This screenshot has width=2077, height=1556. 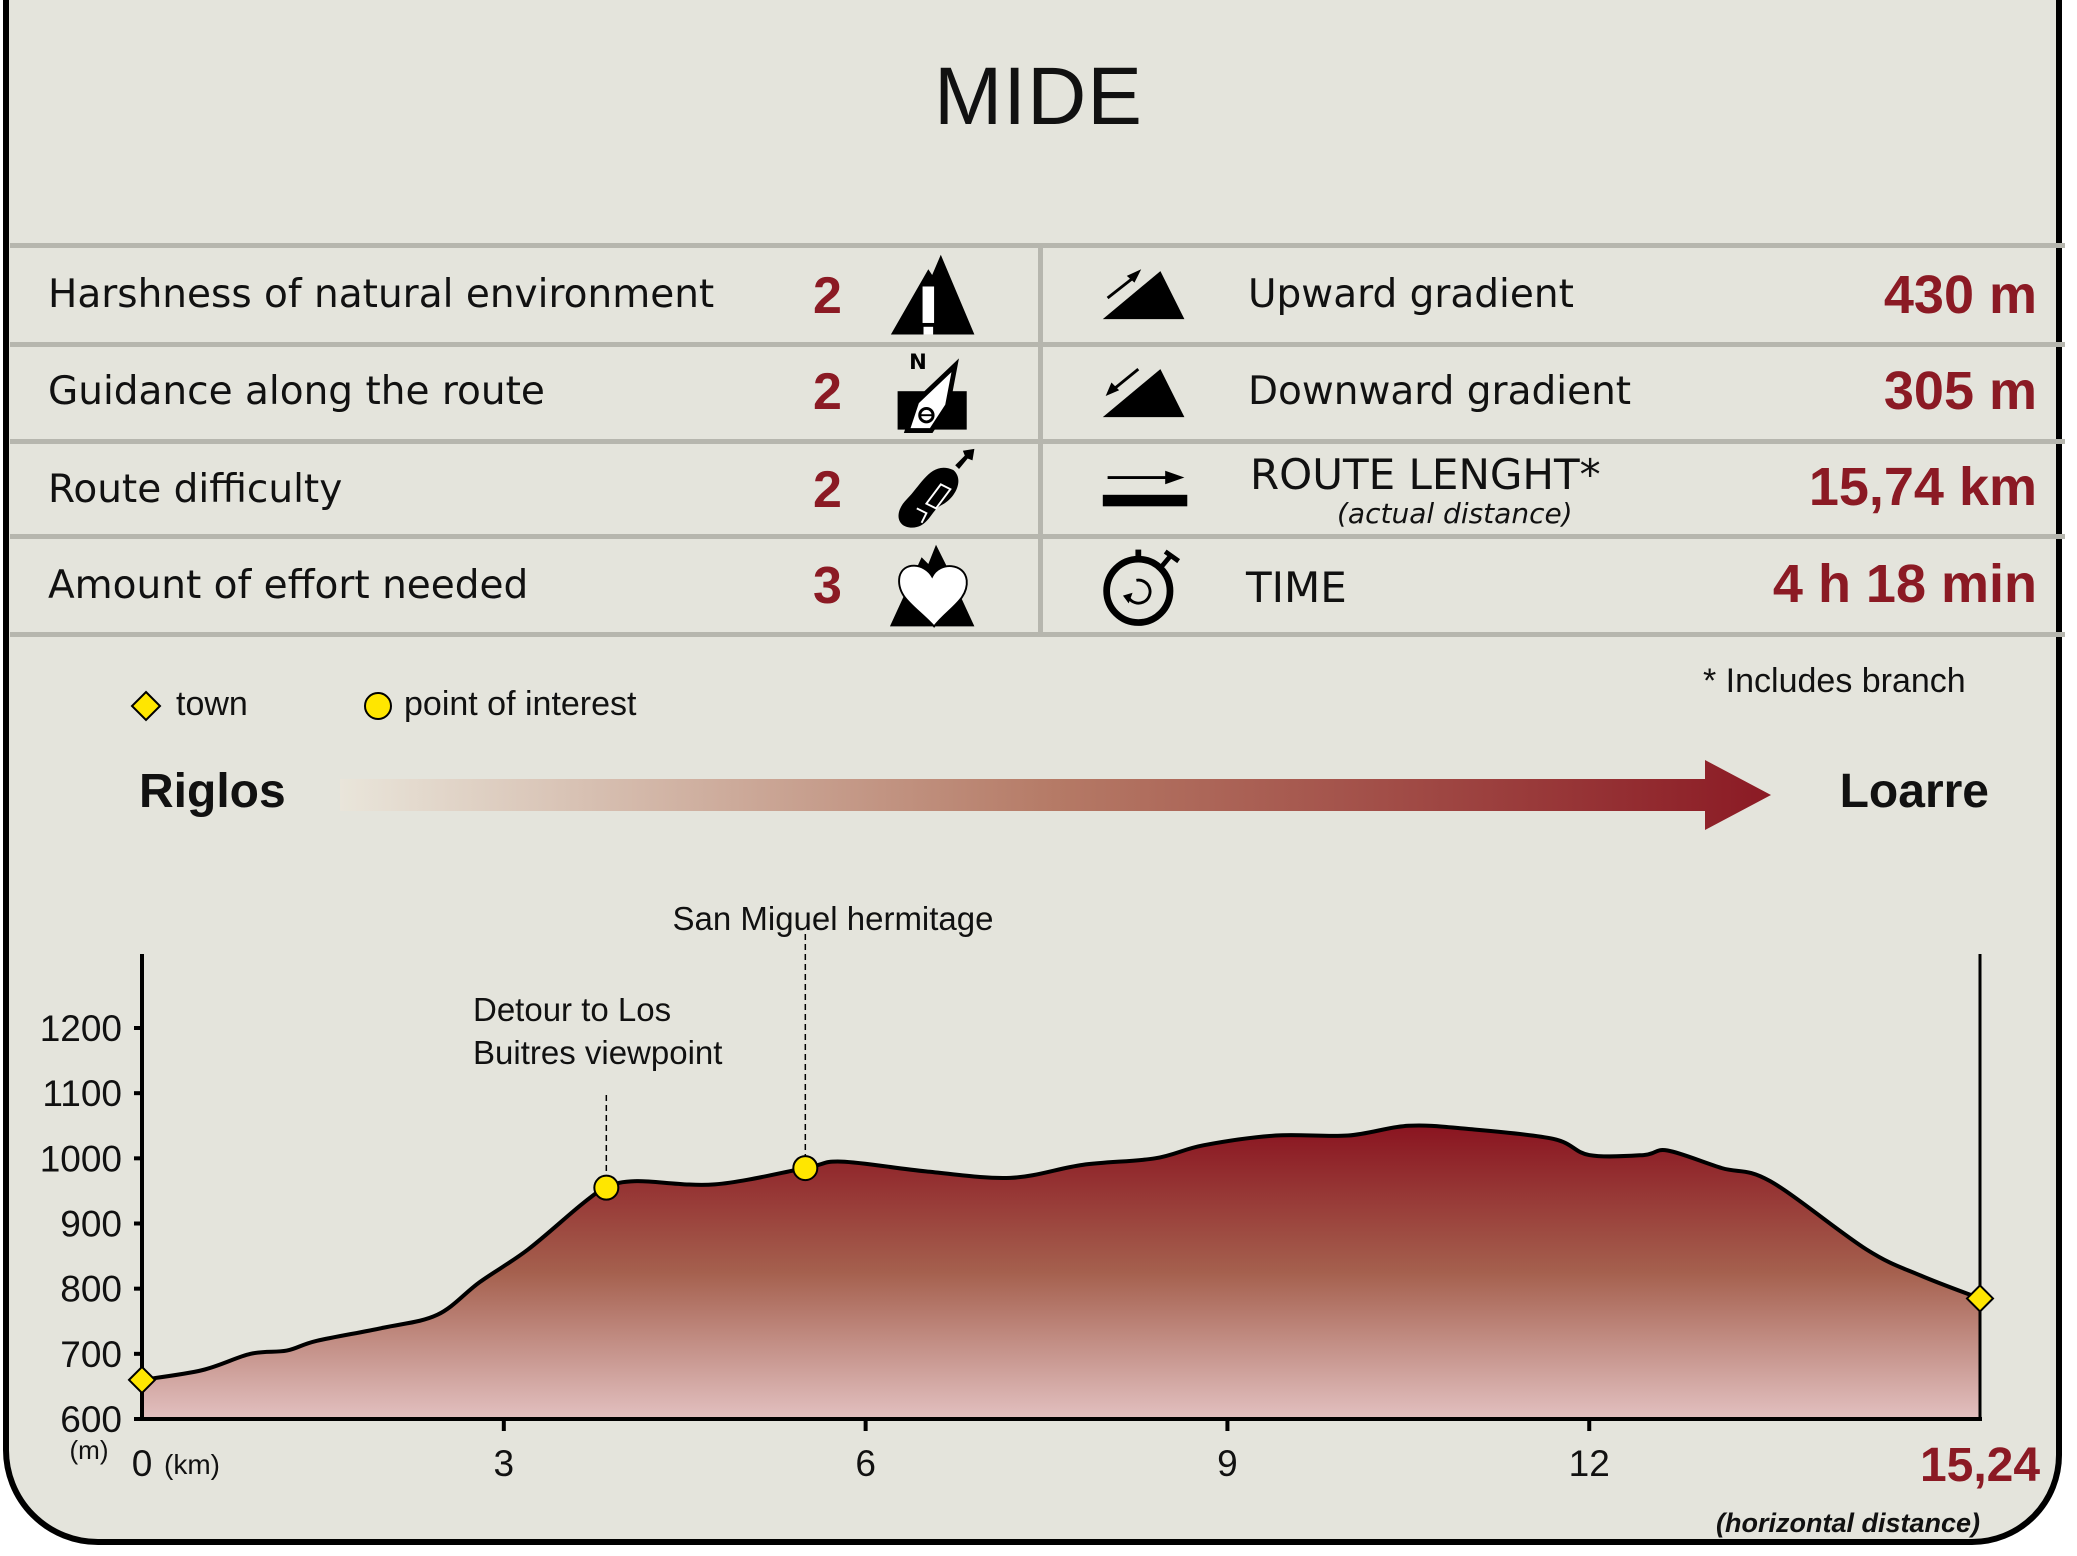 I want to click on poi-circle-icon, so click(x=378, y=706).